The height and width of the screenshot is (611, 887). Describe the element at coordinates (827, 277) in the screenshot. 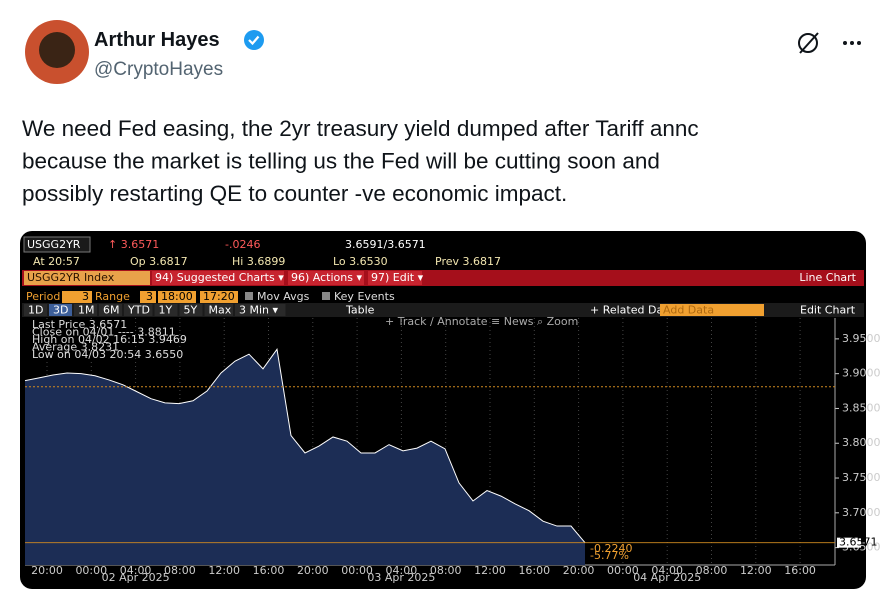

I see `terminal-text: Line Chart` at that location.